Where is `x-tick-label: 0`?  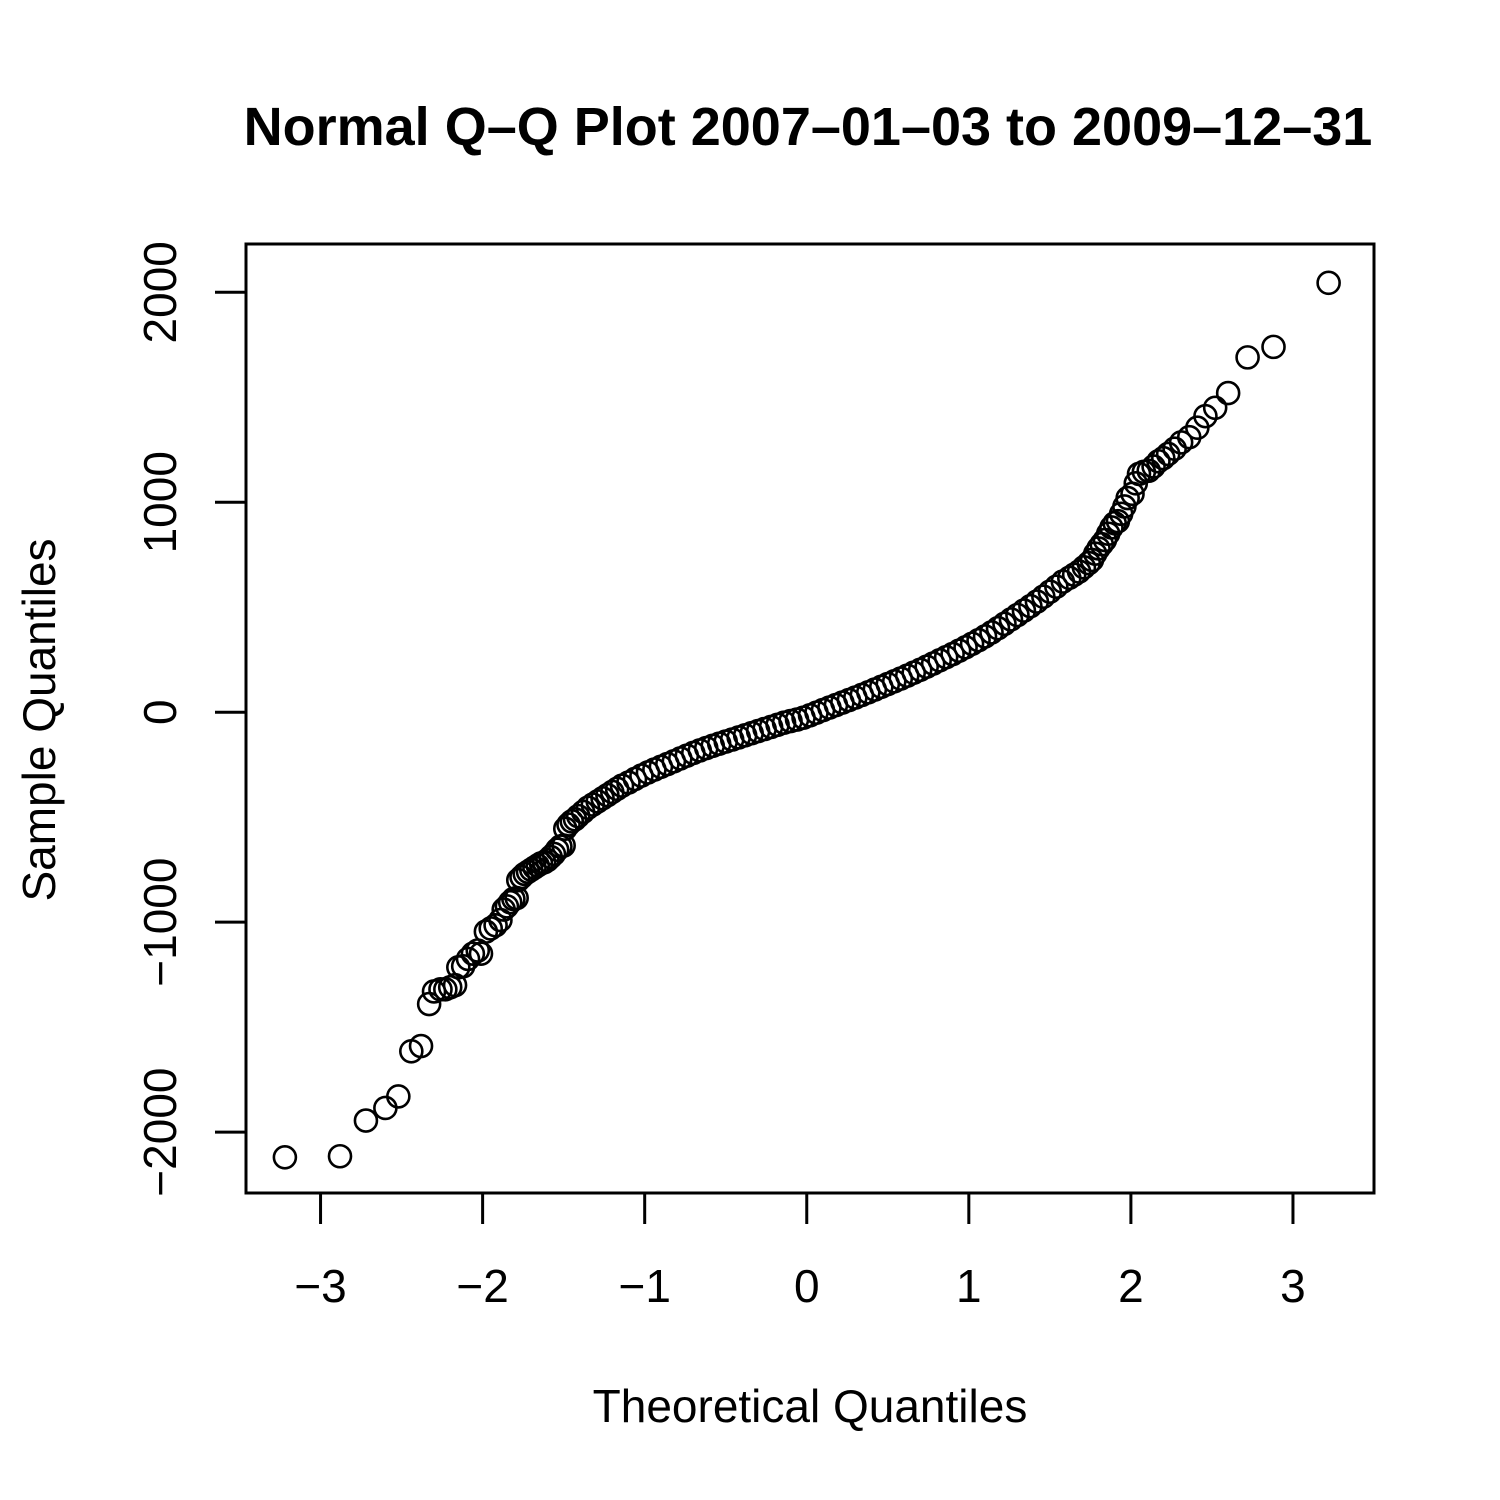
x-tick-label: 0 is located at coordinates (807, 1286).